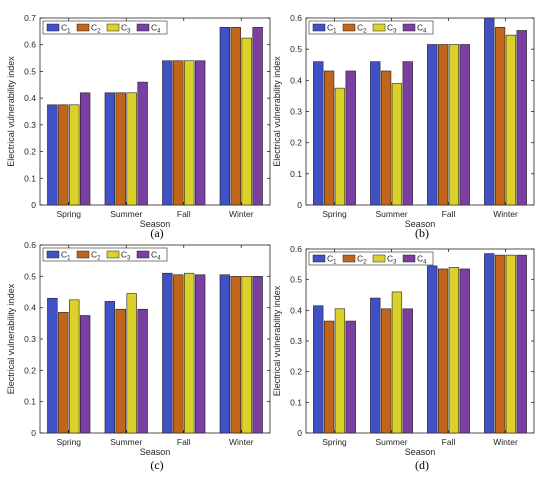 The image size is (550, 478). What do you see at coordinates (422, 465) in the screenshot?
I see `panel-label: (d)` at bounding box center [422, 465].